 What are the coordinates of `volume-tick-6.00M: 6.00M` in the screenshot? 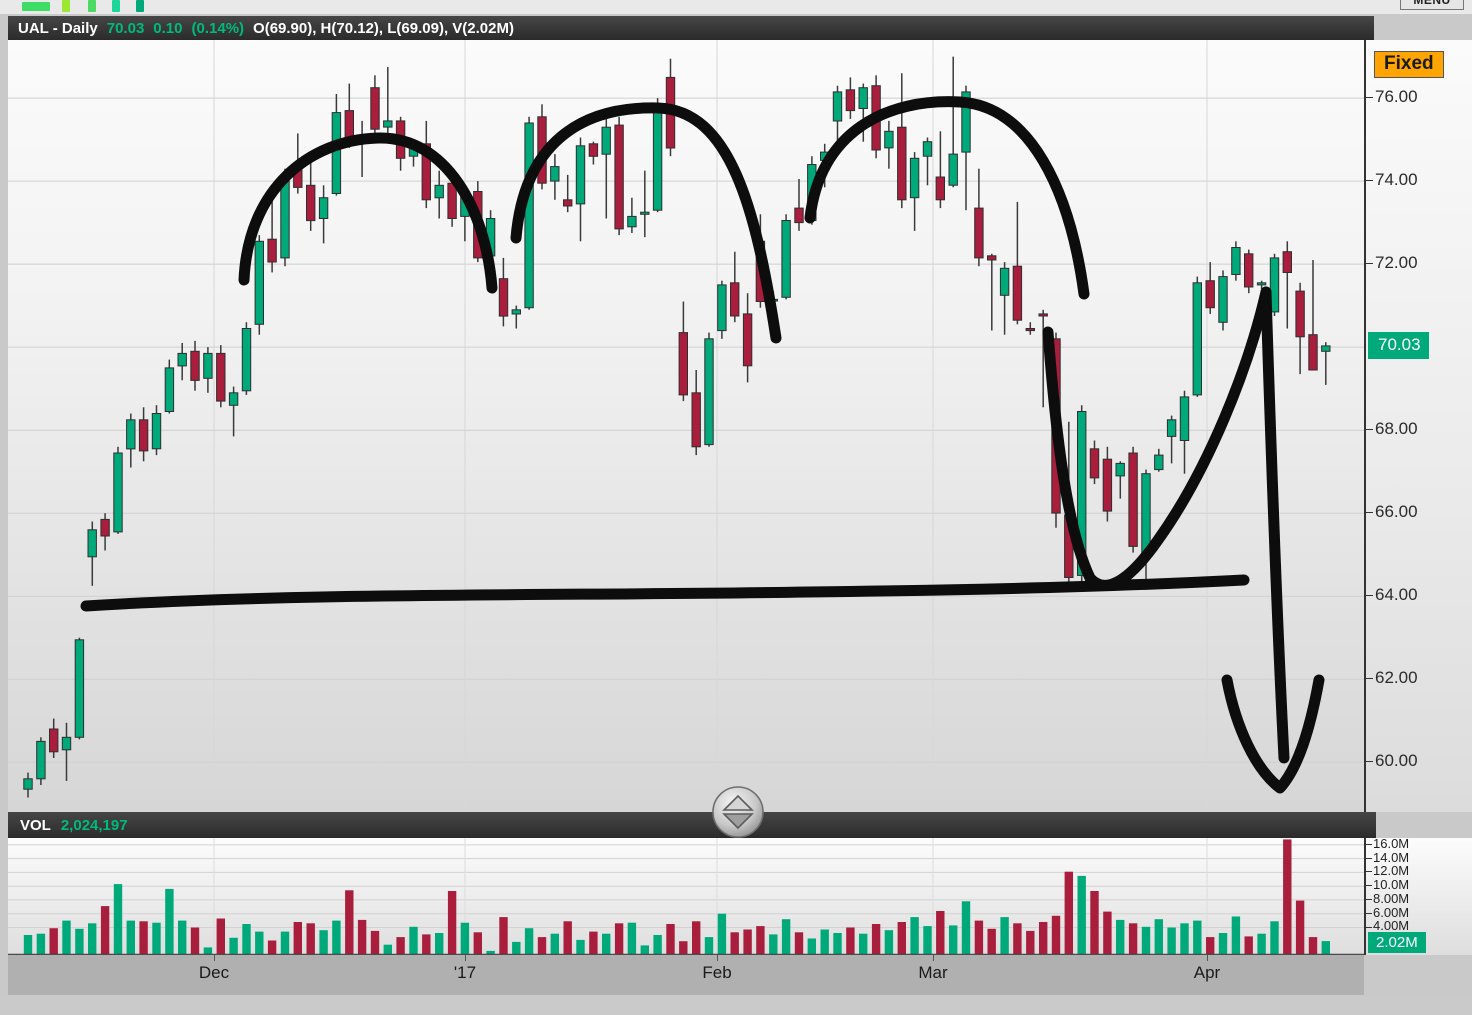 It's located at (1387, 912).